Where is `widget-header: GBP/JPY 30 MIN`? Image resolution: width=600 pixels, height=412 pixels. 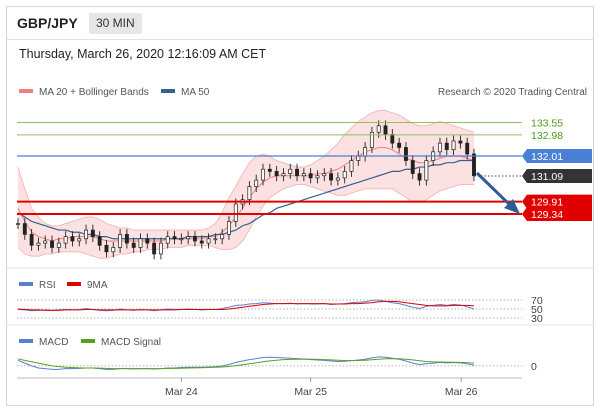 widget-header: GBP/JPY 30 MIN is located at coordinates (300, 23).